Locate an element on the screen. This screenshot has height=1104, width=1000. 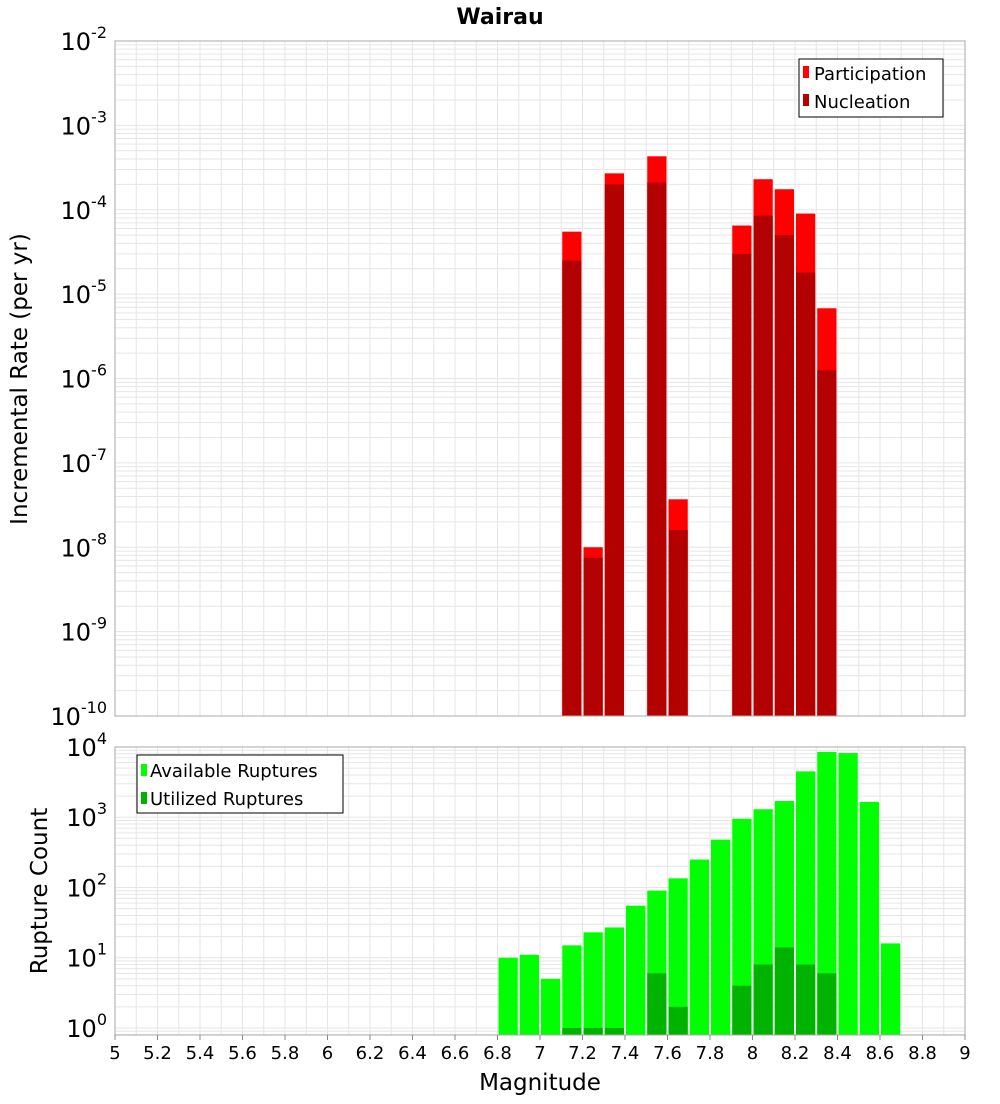
x-tick-label: 5.6 is located at coordinates (242, 1053).